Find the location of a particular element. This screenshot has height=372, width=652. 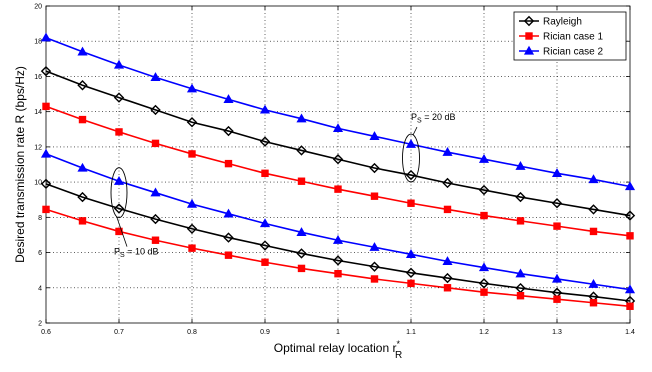

annotation-ps-20db: PS = 20 dB is located at coordinates (433, 118).